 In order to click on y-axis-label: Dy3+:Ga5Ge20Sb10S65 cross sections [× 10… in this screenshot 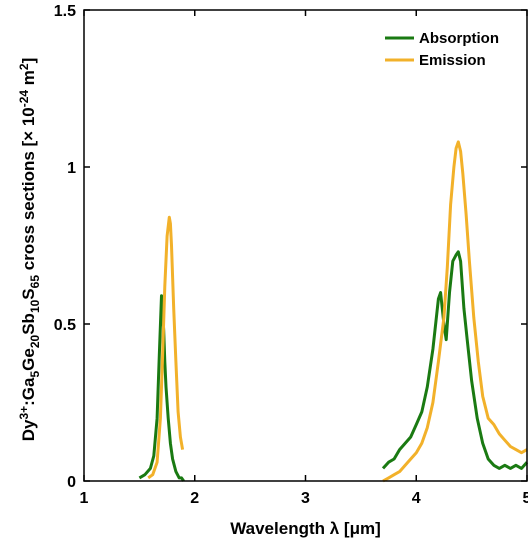, I will do `click(29, 250)`.